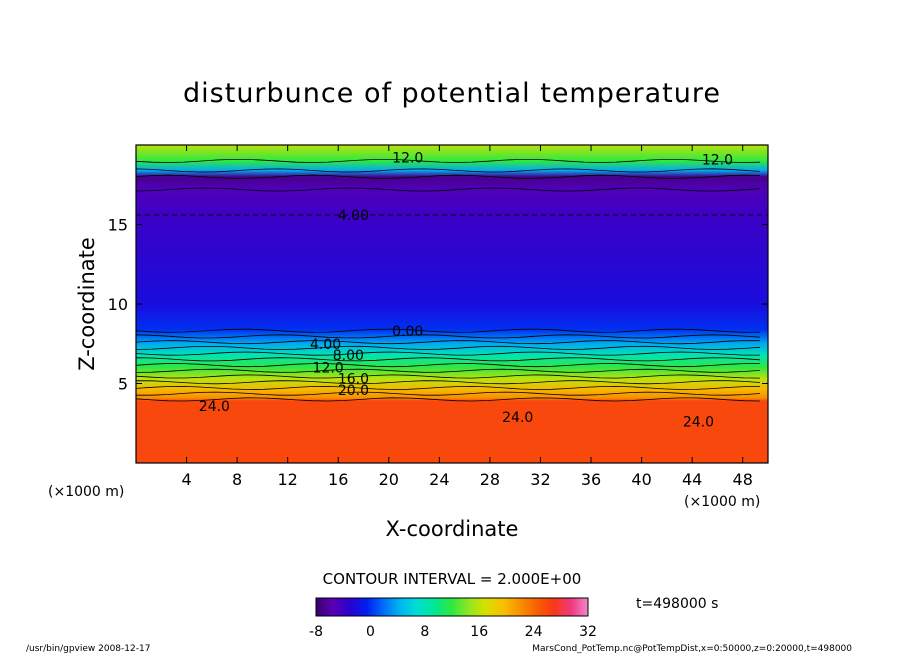 The height and width of the screenshot is (654, 904). I want to click on x-tick-label: 36, so click(591, 479).